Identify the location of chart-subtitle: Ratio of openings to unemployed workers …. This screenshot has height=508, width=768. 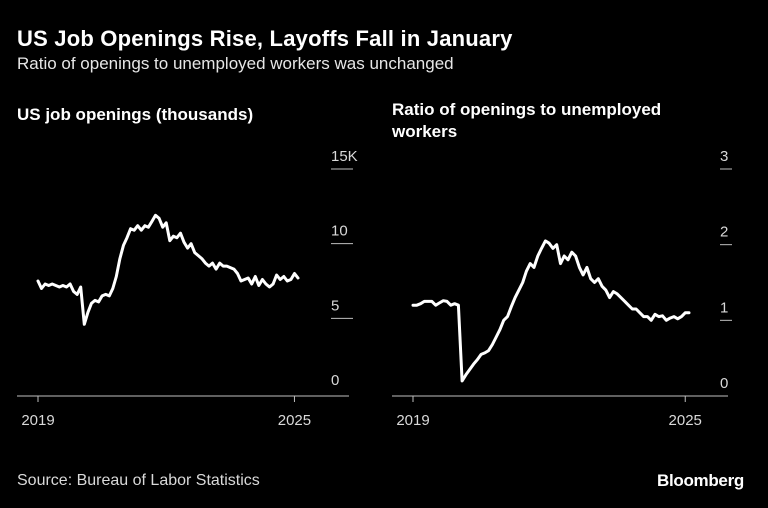
(235, 63).